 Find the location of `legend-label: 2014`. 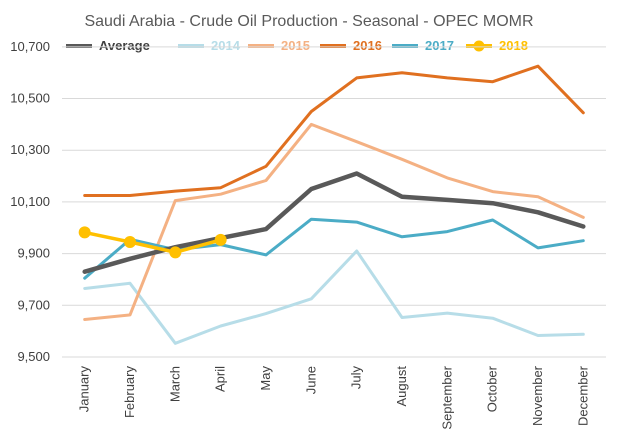

legend-label: 2014 is located at coordinates (226, 45).